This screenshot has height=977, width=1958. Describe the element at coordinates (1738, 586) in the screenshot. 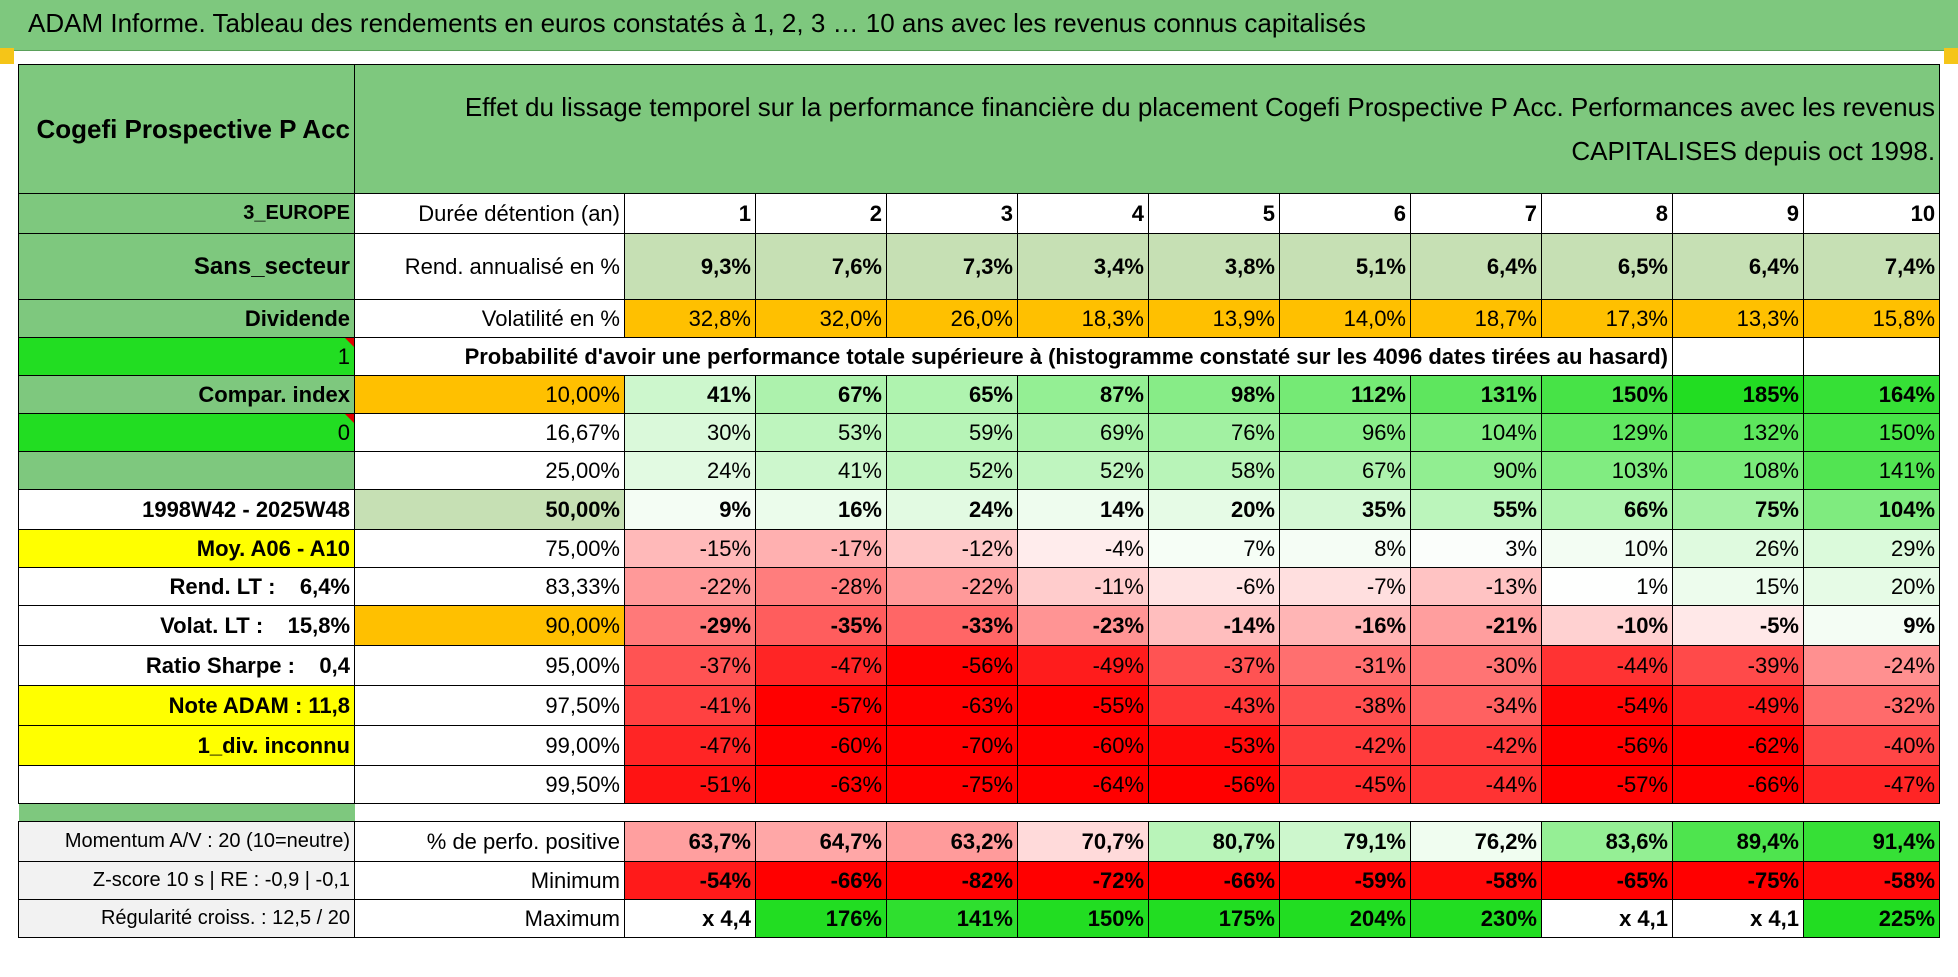

I see `prob-cell: 15%` at that location.